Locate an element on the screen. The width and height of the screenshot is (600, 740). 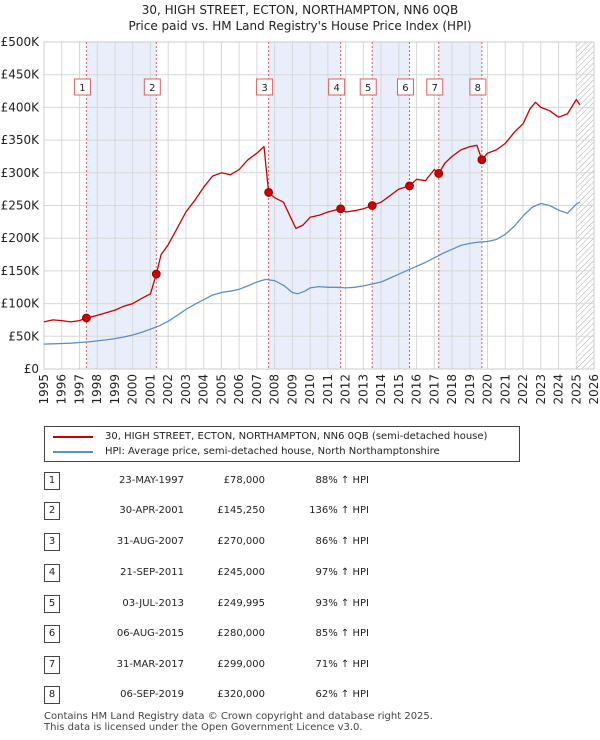
x-tick-label: 2008 is located at coordinates (275, 389).